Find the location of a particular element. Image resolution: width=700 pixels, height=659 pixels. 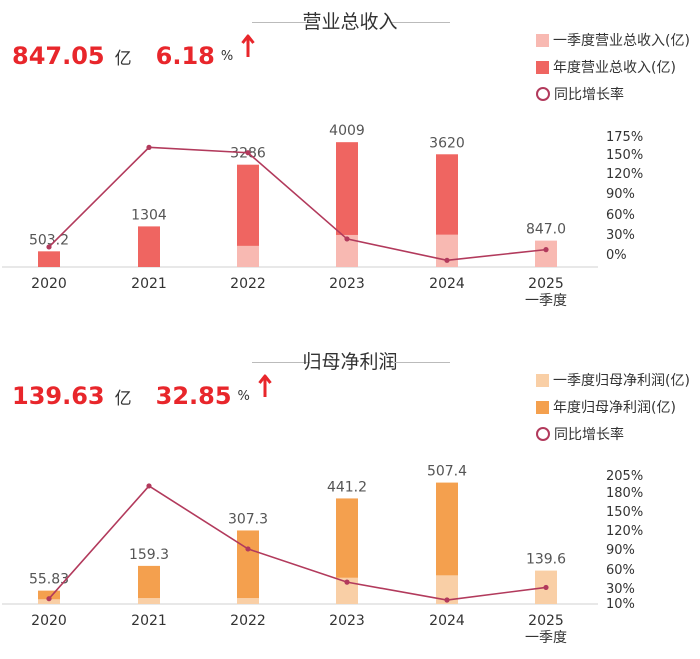

headline: 847.05 亿 6.18% is located at coordinates (133, 56).